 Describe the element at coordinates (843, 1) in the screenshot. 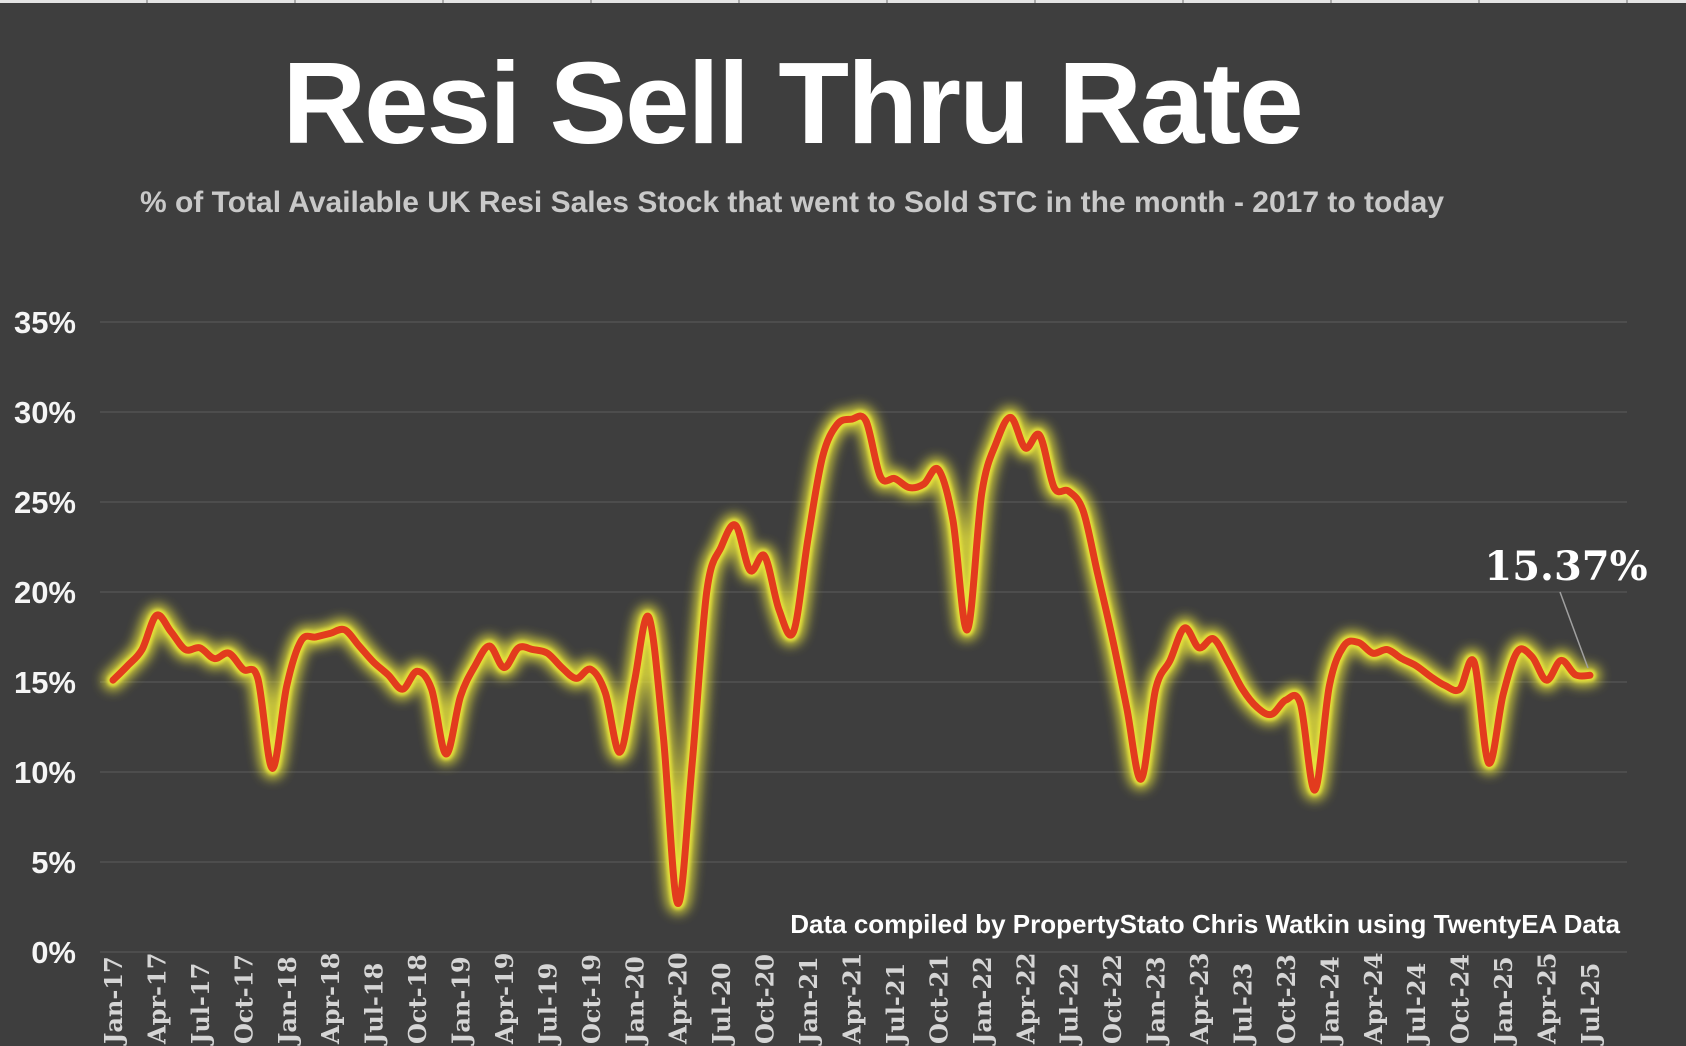

I see `window-edge-strip` at that location.